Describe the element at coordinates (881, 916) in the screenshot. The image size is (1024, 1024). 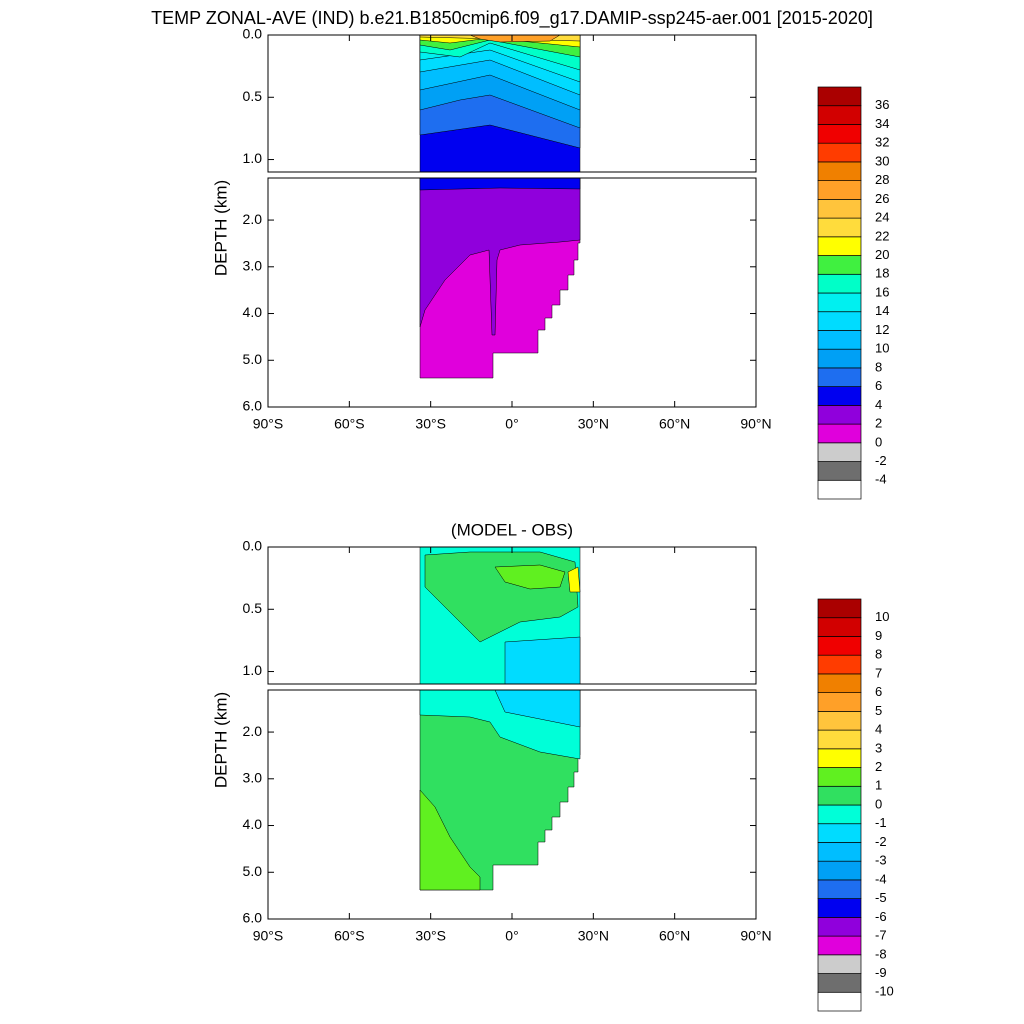
I see `colorbar-label: -6` at that location.